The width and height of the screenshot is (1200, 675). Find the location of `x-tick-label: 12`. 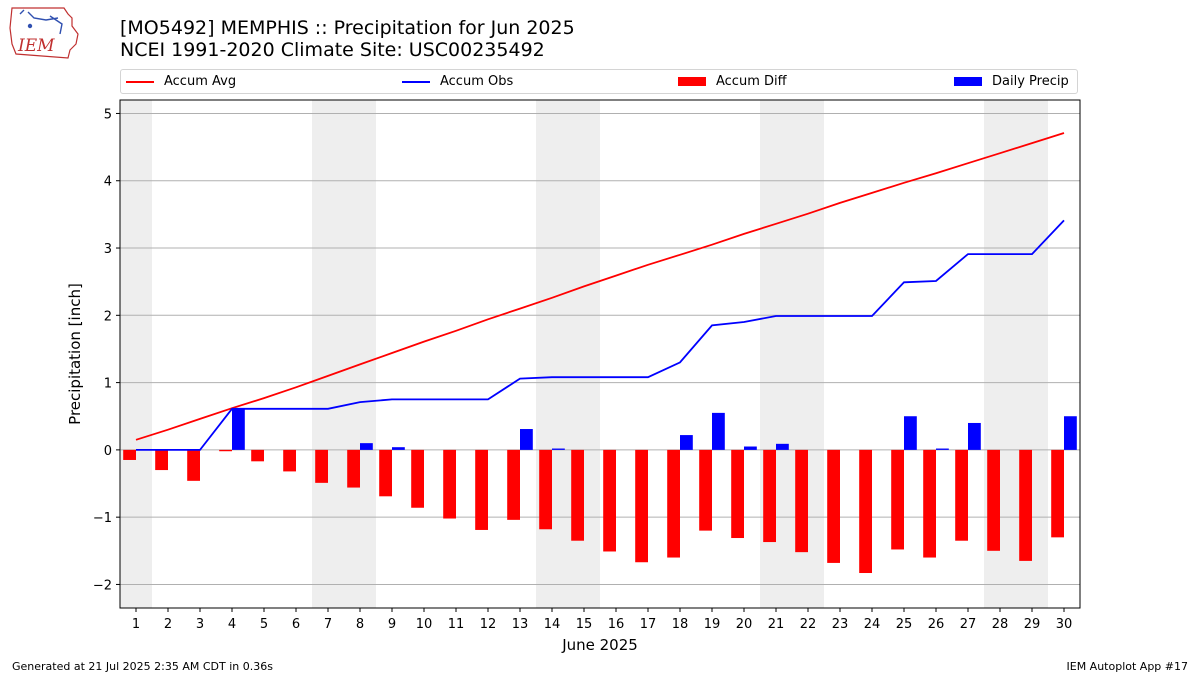

x-tick-label: 12 is located at coordinates (488, 624).